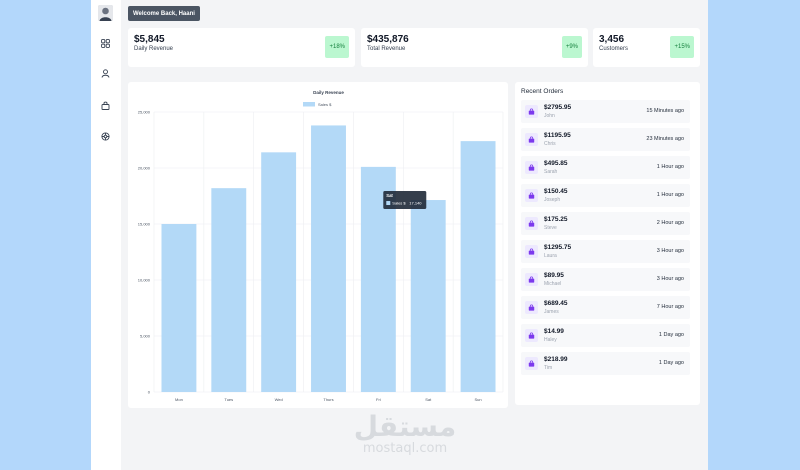 This screenshot has width=800, height=470. I want to click on bar-mon, so click(179, 308).